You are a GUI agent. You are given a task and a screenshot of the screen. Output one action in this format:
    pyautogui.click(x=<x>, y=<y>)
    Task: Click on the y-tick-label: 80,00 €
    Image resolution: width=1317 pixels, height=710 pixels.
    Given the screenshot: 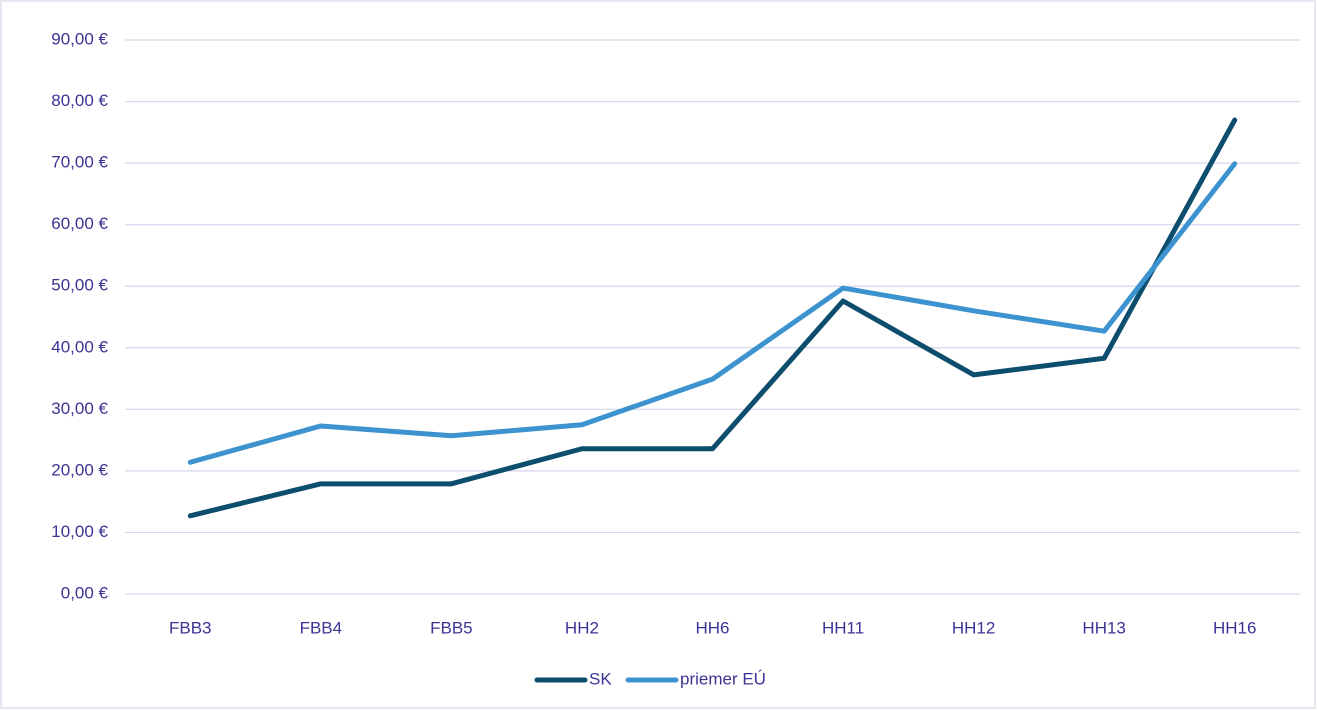 What is the action you would take?
    pyautogui.click(x=79, y=100)
    